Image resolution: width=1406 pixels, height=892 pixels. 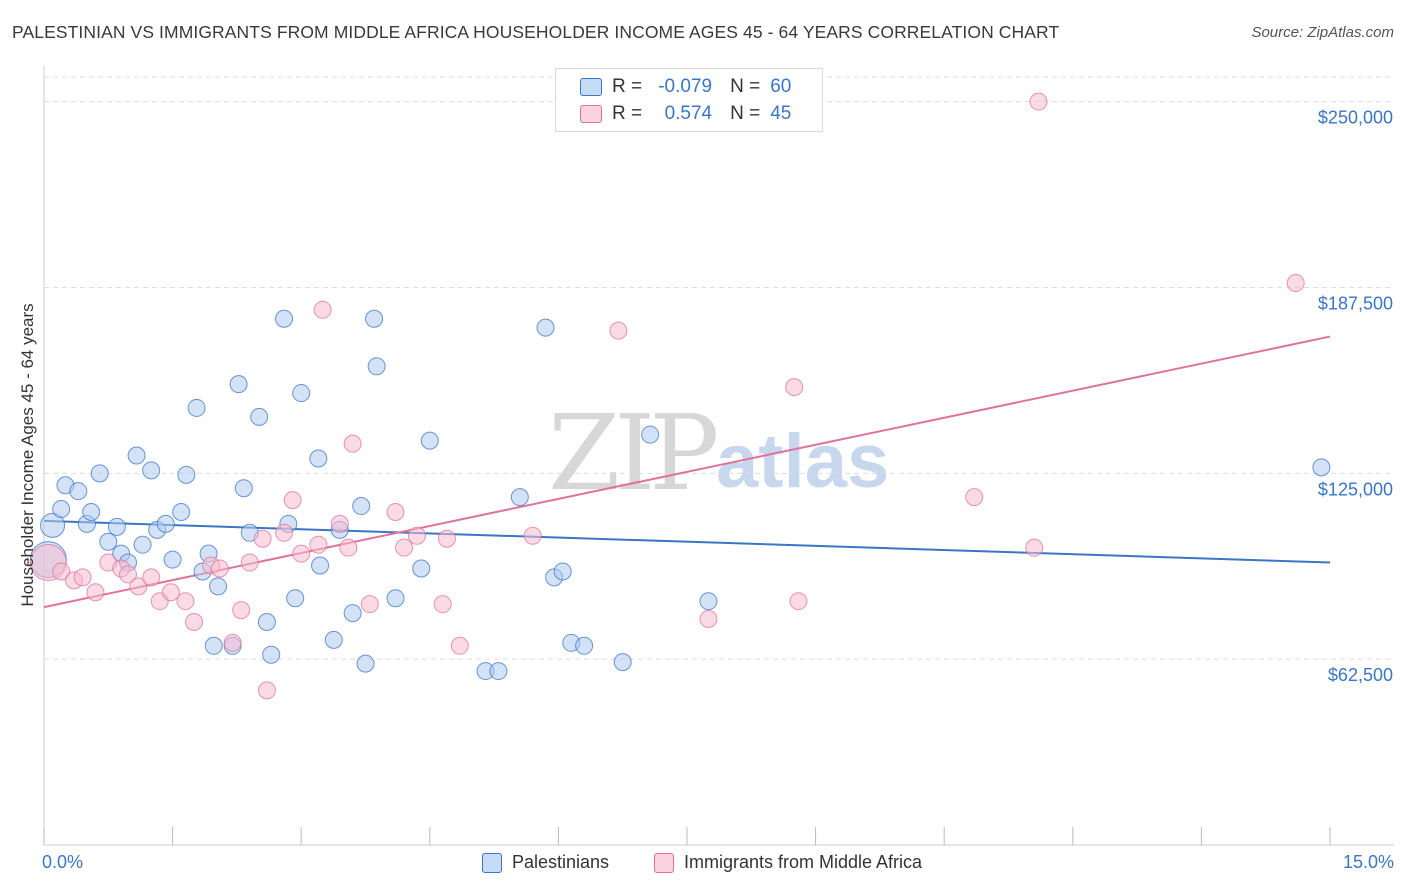 I want to click on x-tick-label-max: 15.0%, so click(x=1368, y=862).